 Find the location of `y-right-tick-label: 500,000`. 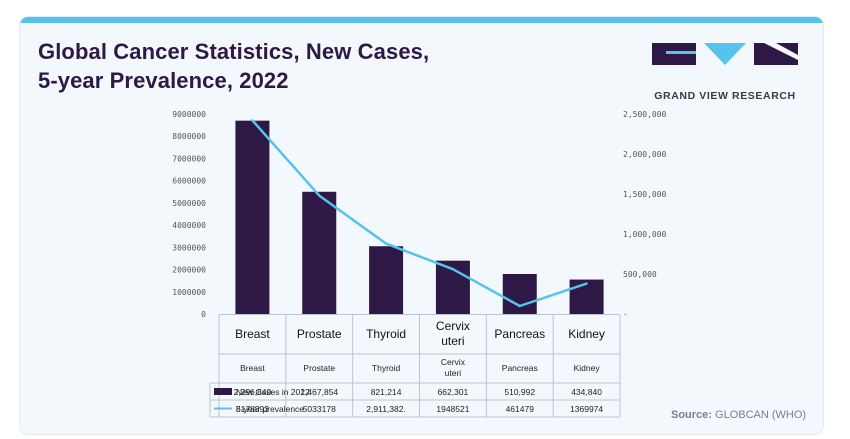

y-right-tick-label: 500,000 is located at coordinates (640, 274).